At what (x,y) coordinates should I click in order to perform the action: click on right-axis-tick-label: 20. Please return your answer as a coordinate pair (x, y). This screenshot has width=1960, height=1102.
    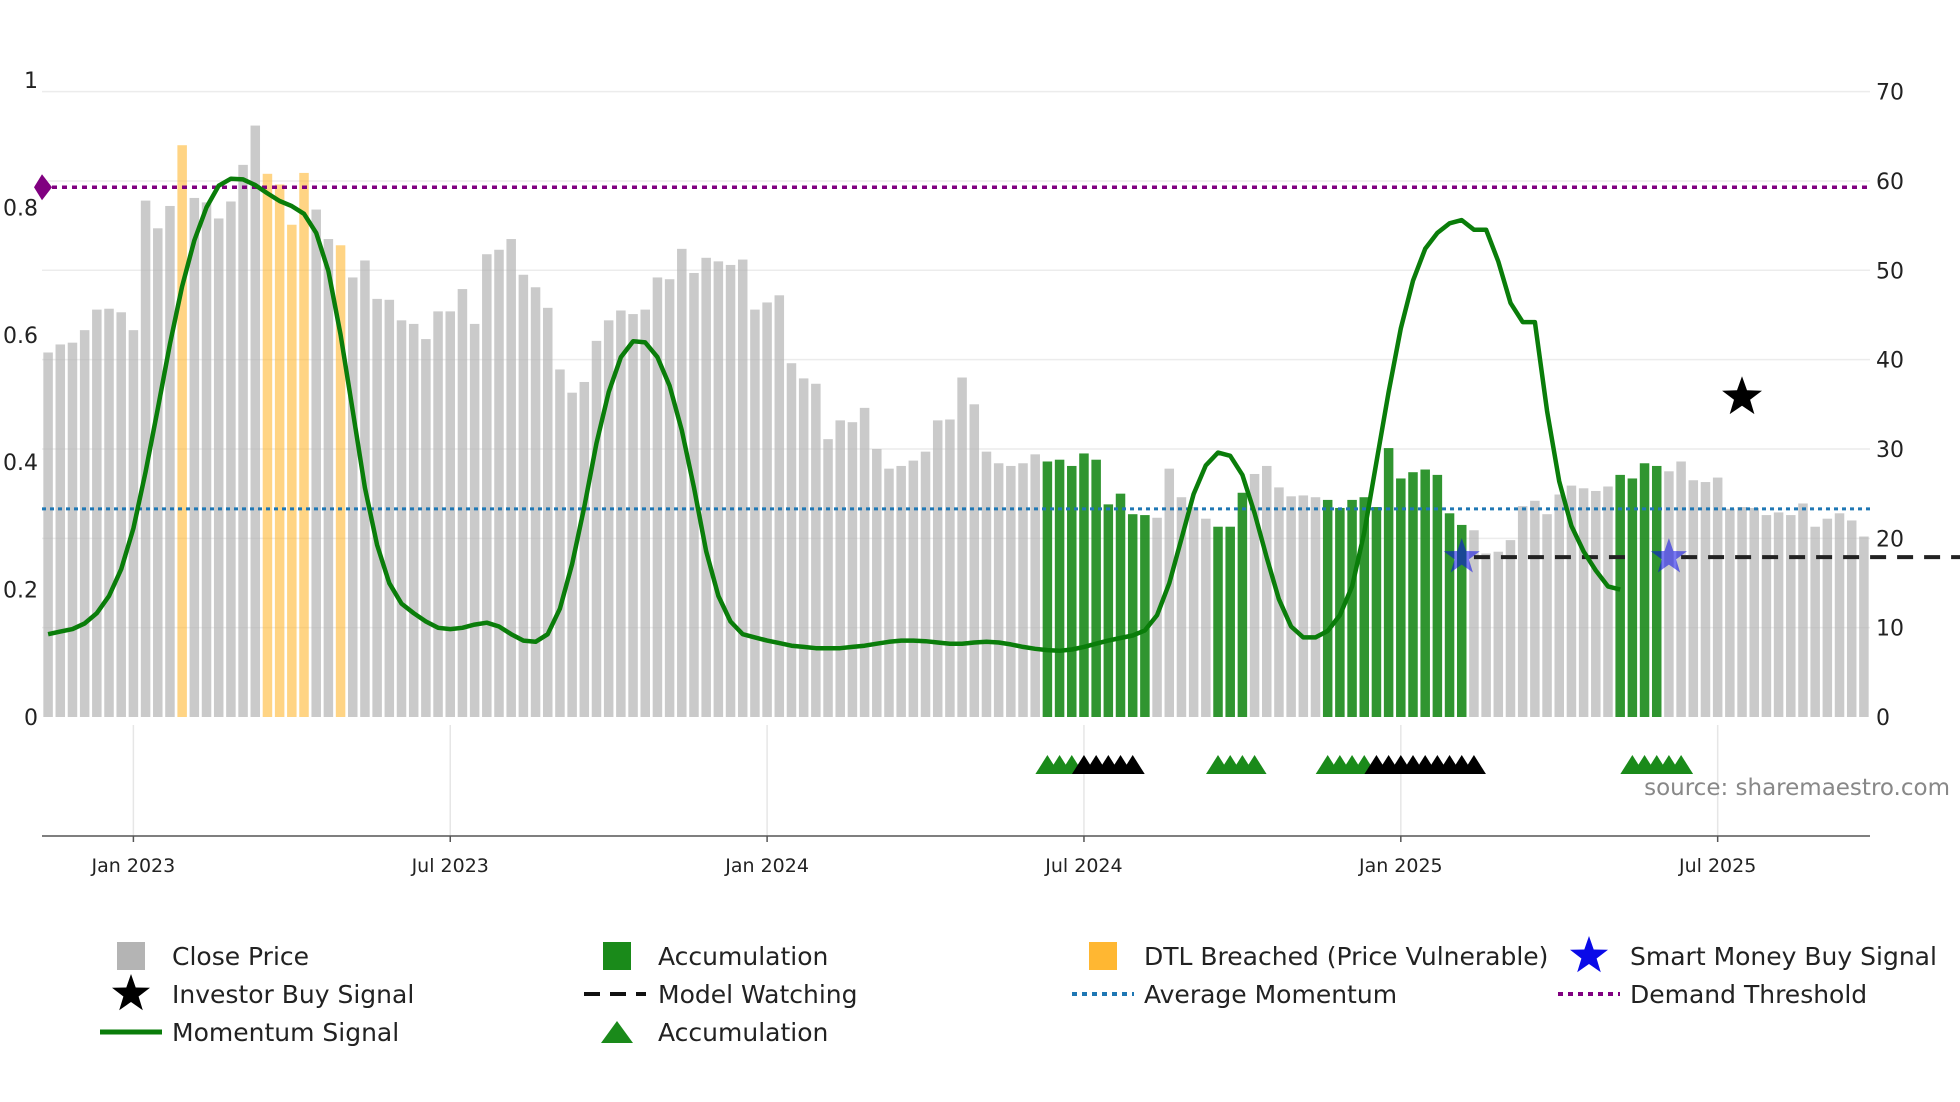
    Looking at the image, I should click on (1890, 539).